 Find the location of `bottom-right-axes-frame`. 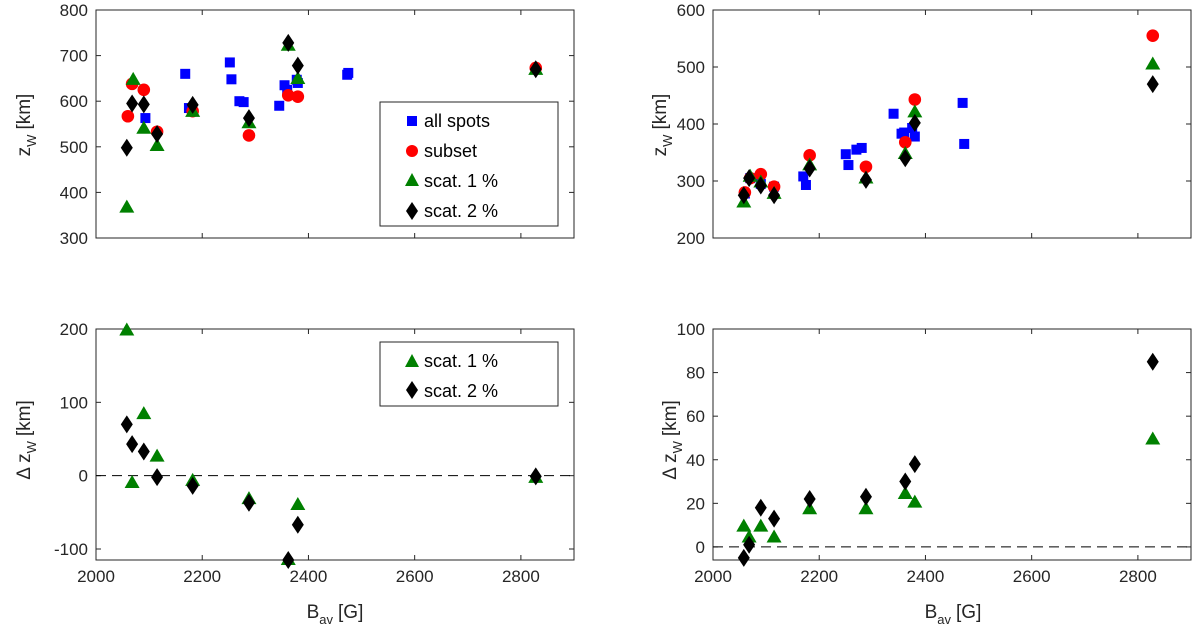

bottom-right-axes-frame is located at coordinates (952, 444).